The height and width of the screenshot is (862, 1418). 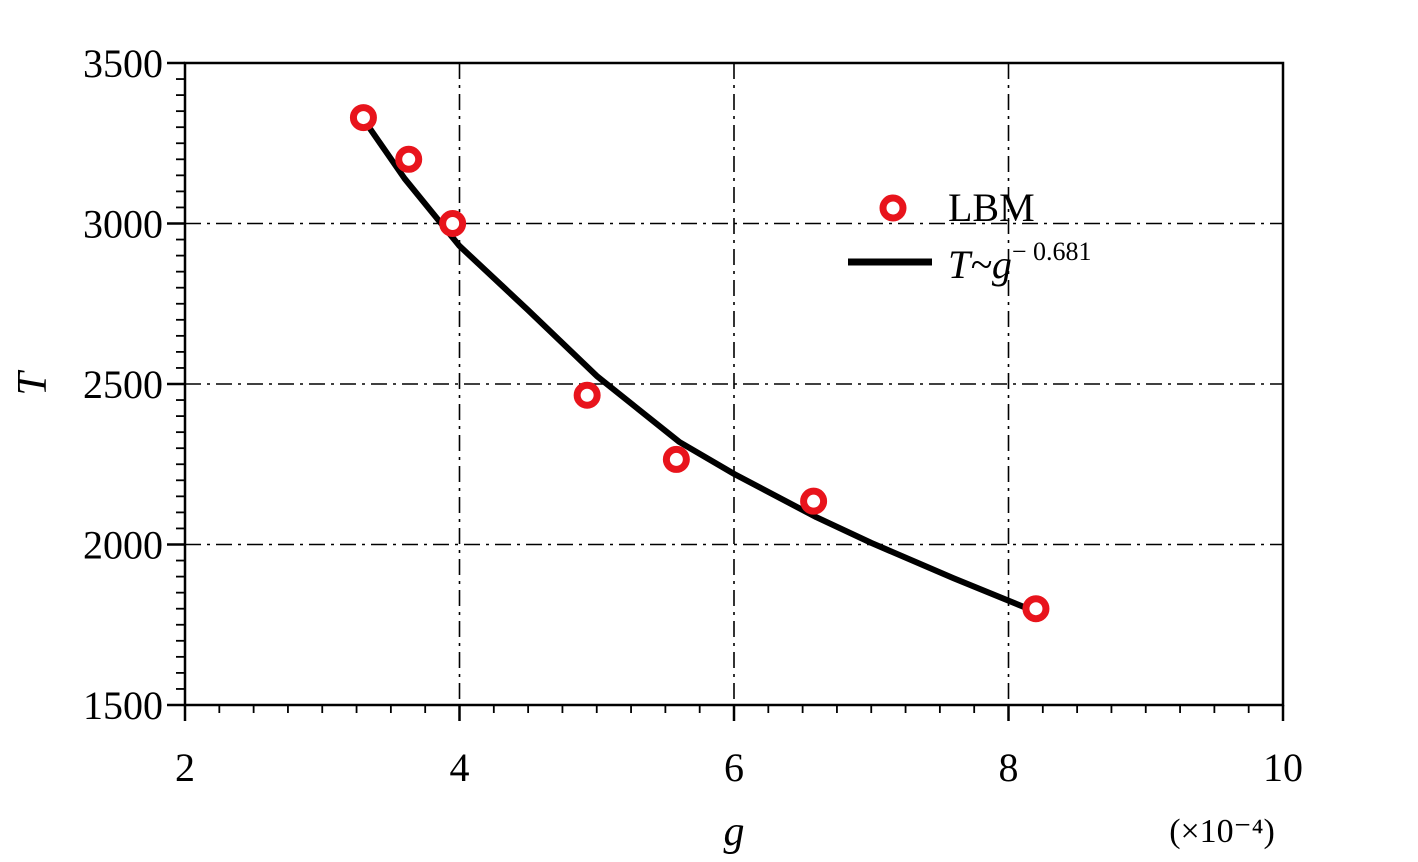 What do you see at coordinates (1283, 767) in the screenshot?
I see `x-tick-label: 10` at bounding box center [1283, 767].